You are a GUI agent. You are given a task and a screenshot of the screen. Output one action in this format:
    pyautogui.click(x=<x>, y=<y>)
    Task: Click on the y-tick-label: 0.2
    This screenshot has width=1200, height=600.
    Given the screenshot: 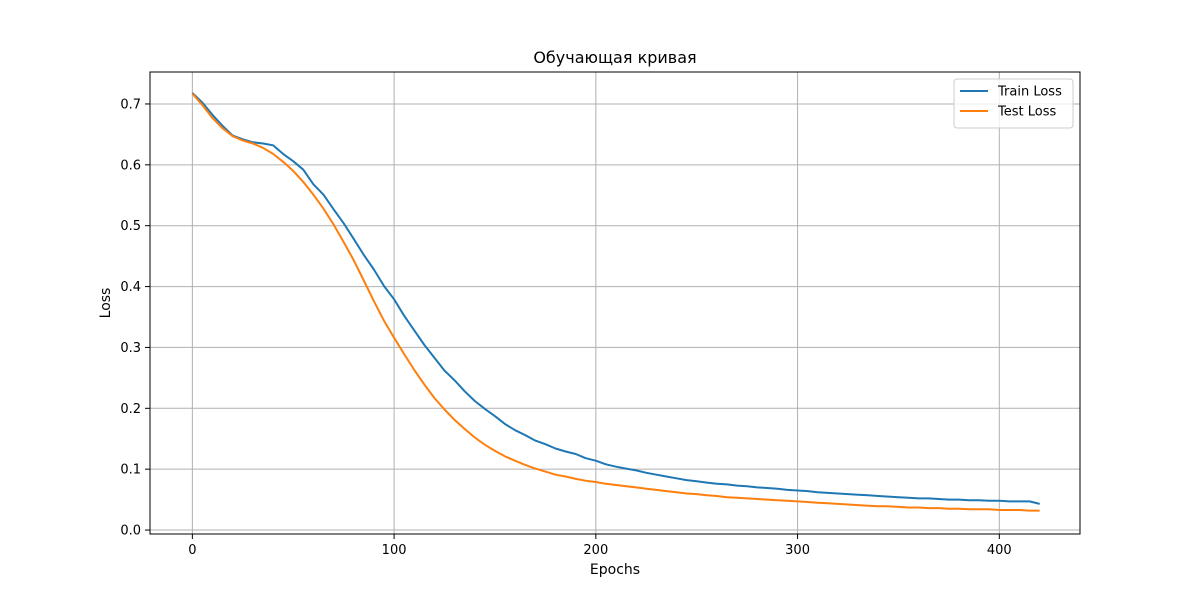 What is the action you would take?
    pyautogui.click(x=130, y=409)
    